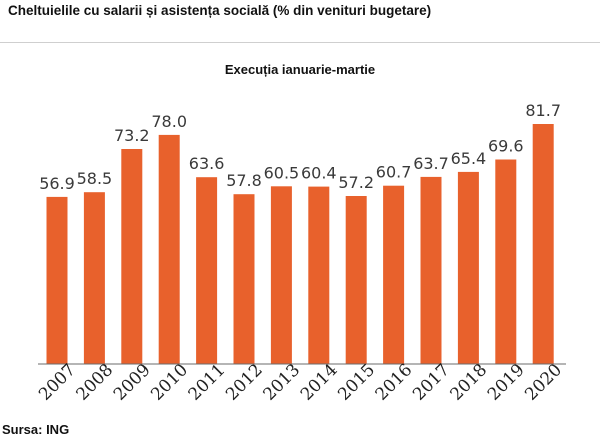  What do you see at coordinates (506, 146) in the screenshot?
I see `value-label-2019: 69.6` at bounding box center [506, 146].